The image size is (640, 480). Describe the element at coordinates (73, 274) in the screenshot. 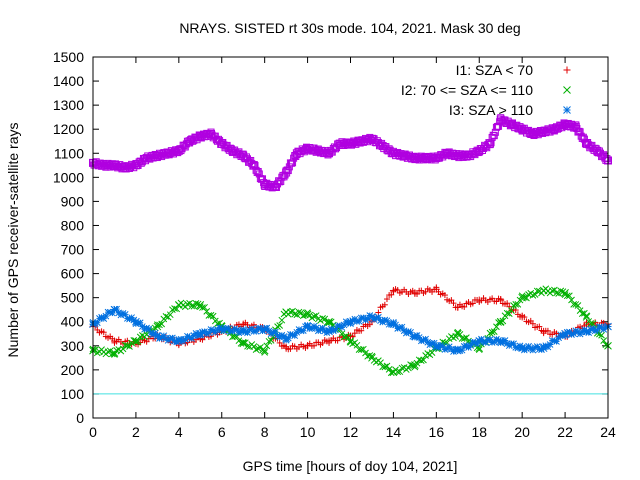

I see `y-tick-label: 600` at that location.